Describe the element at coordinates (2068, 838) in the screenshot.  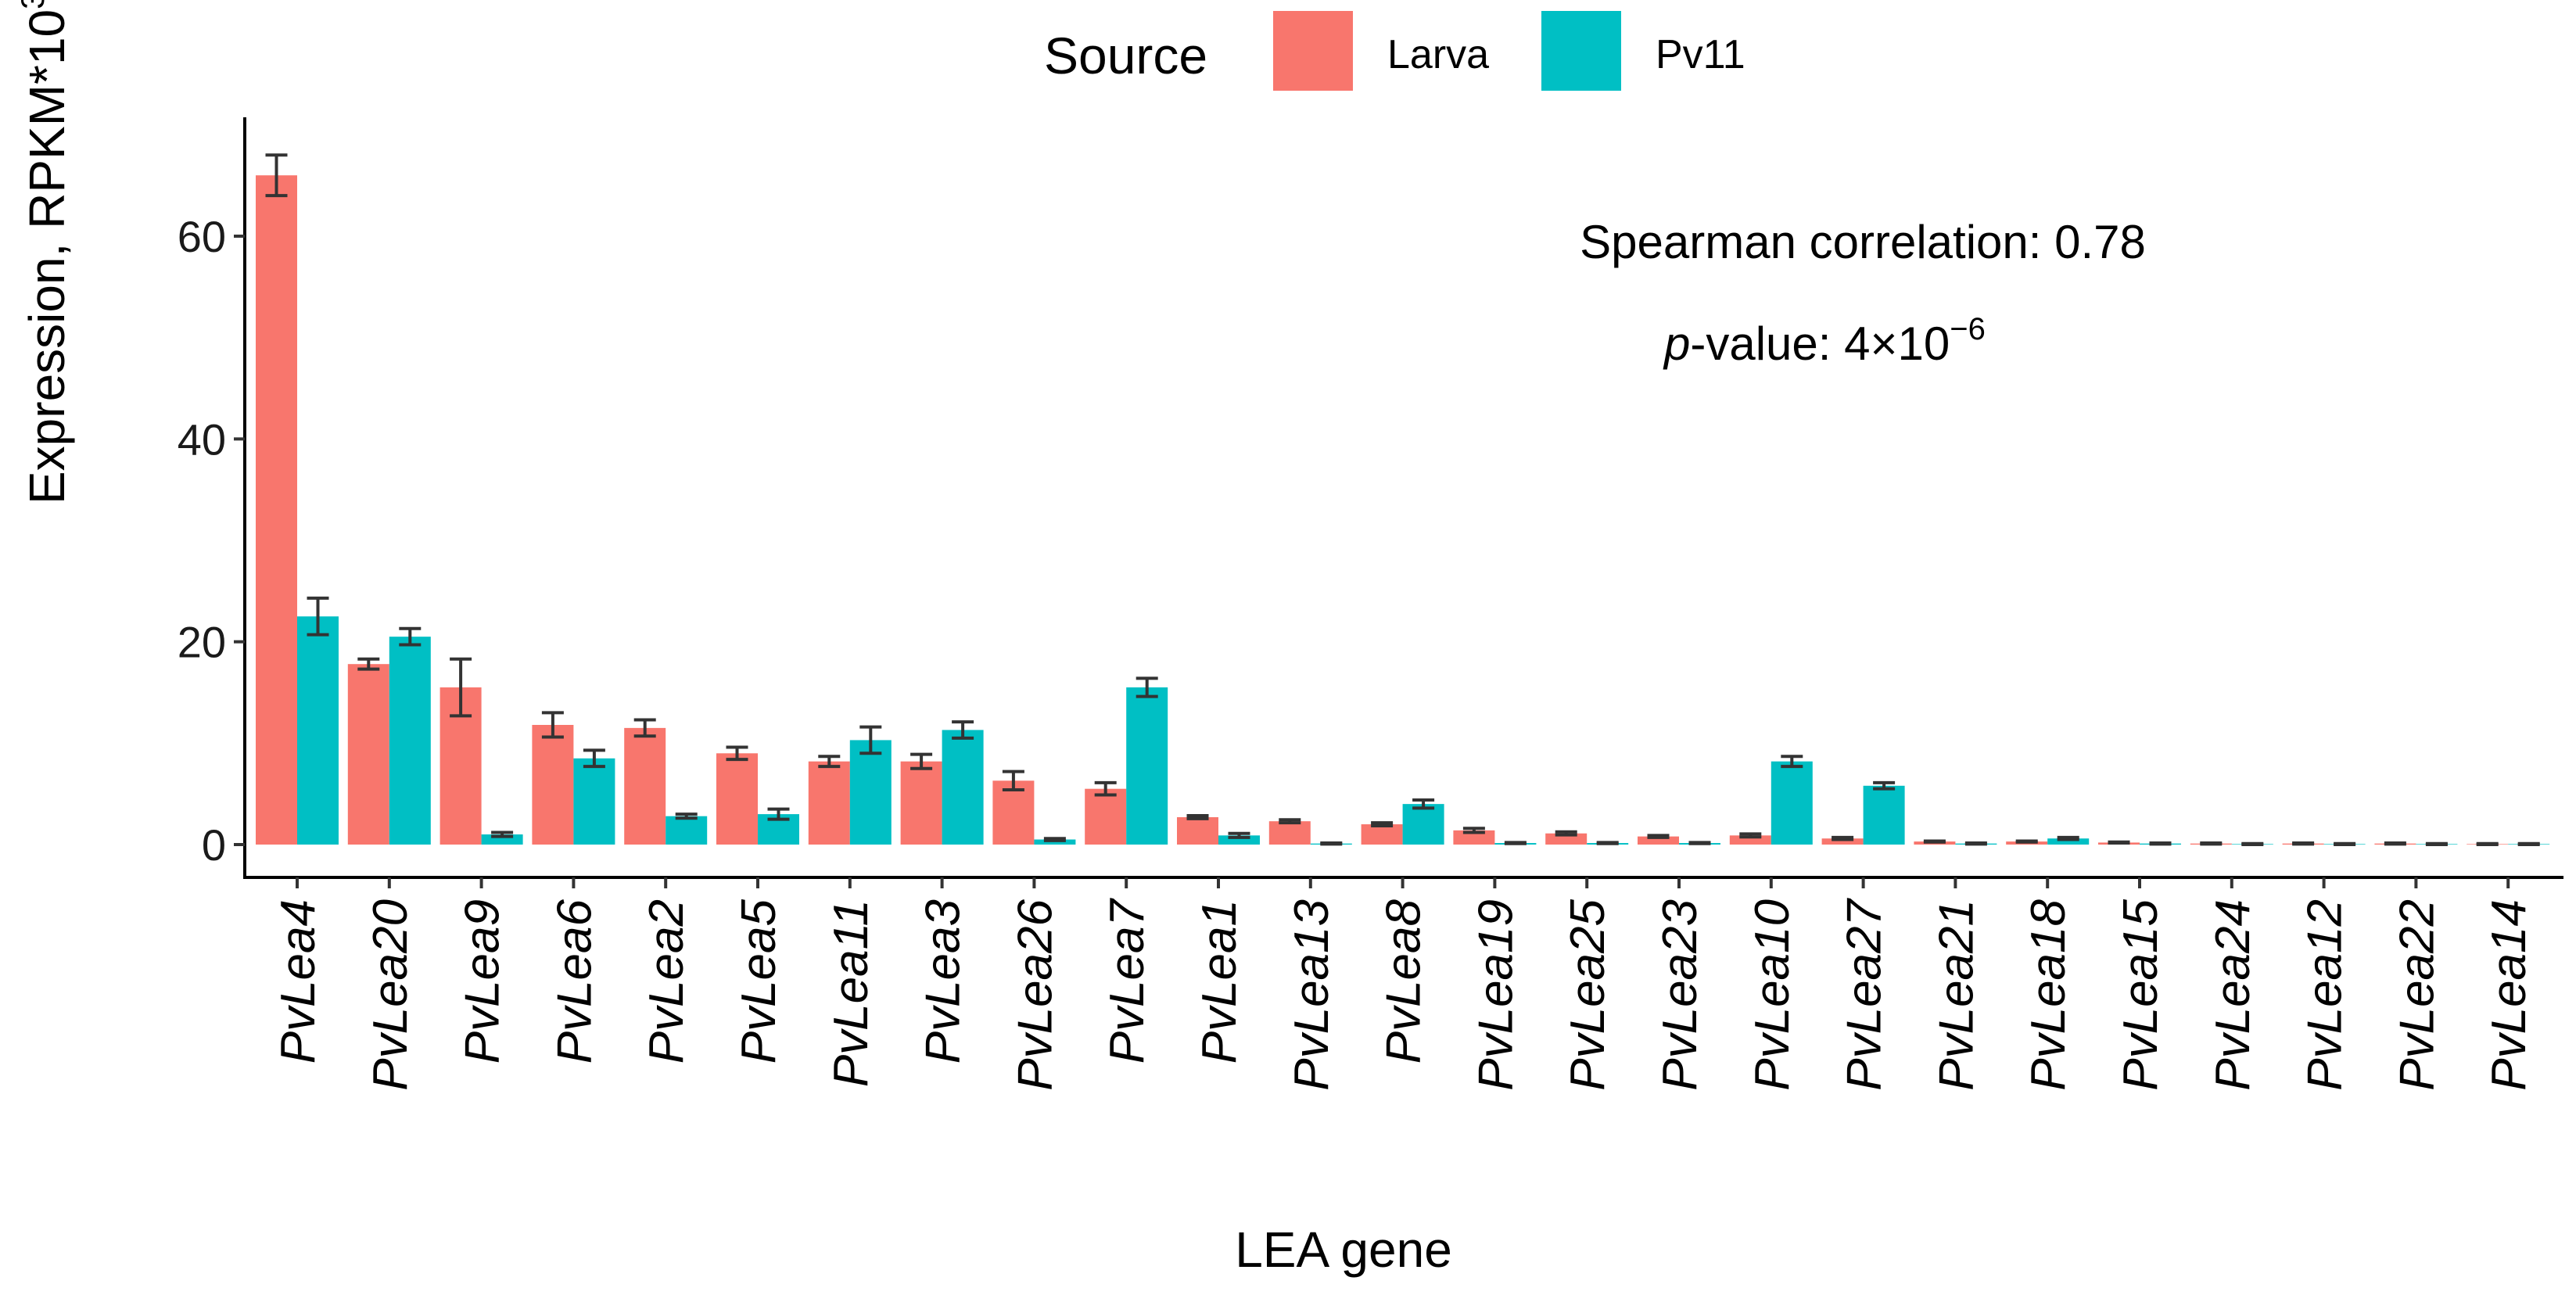
I see `error-bar-pv11-pvlea18` at that location.